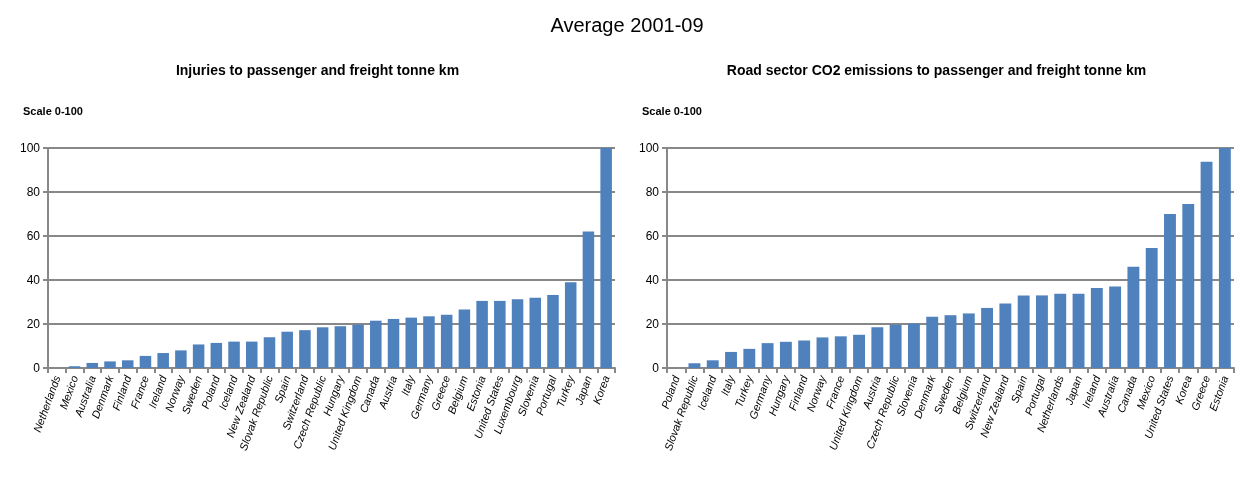 The width and height of the screenshot is (1254, 480). Describe the element at coordinates (728, 385) in the screenshot. I see `x-tick-label: Italy` at that location.